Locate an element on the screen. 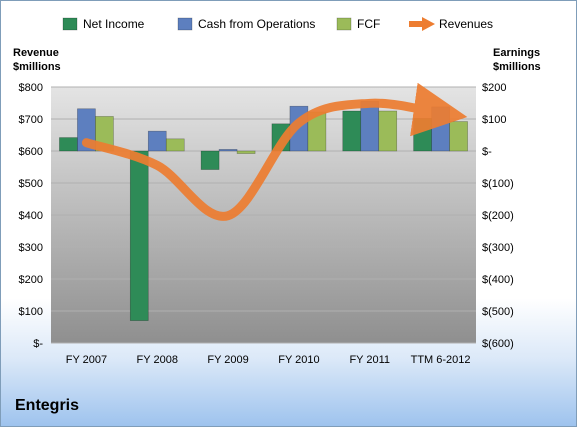 This screenshot has width=577, height=427. x-tick-label: FY 2008 is located at coordinates (157, 360).